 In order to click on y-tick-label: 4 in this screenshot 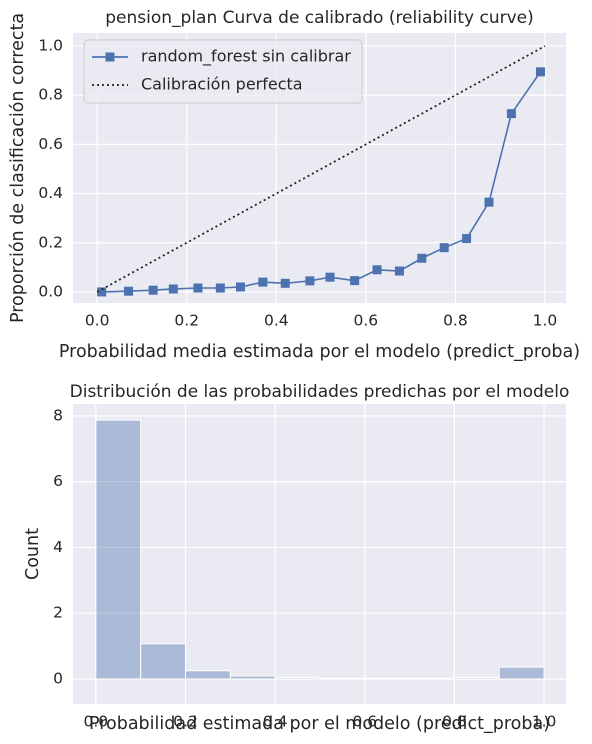, I will do `click(58, 547)`.